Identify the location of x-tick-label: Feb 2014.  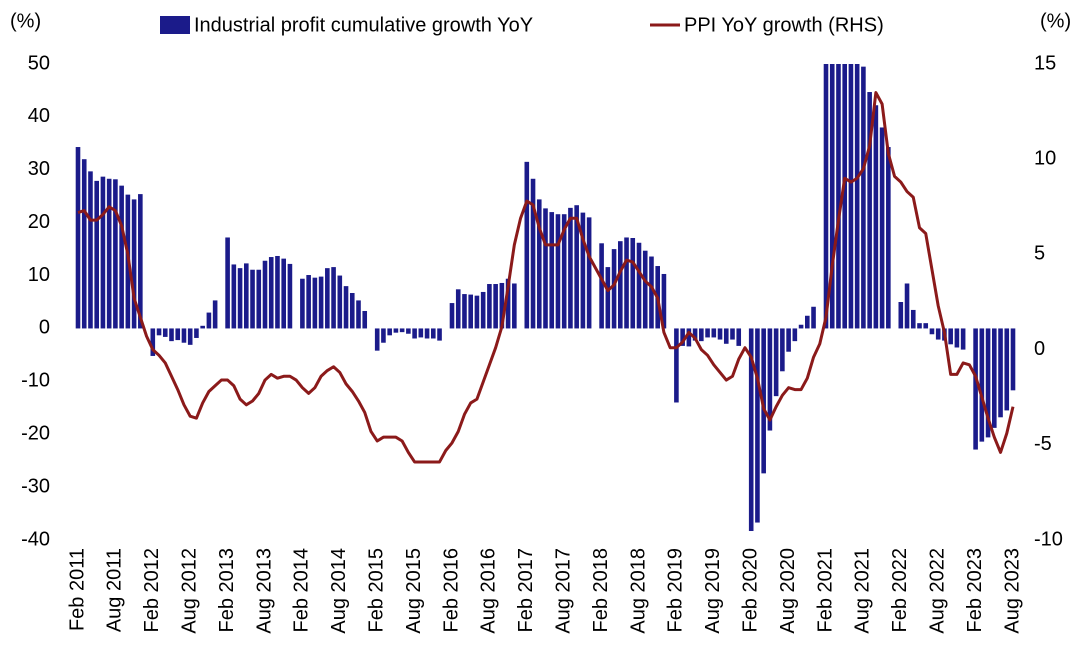
(302, 590).